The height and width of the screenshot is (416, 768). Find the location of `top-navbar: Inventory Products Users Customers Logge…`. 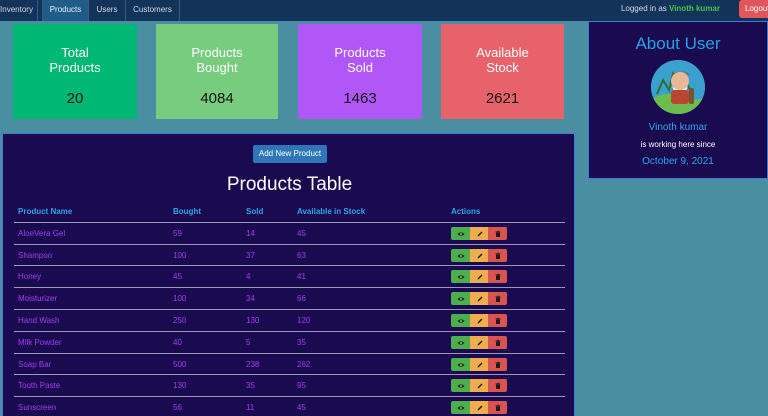

top-navbar: Inventory Products Users Customers Logge… is located at coordinates (384, 10).